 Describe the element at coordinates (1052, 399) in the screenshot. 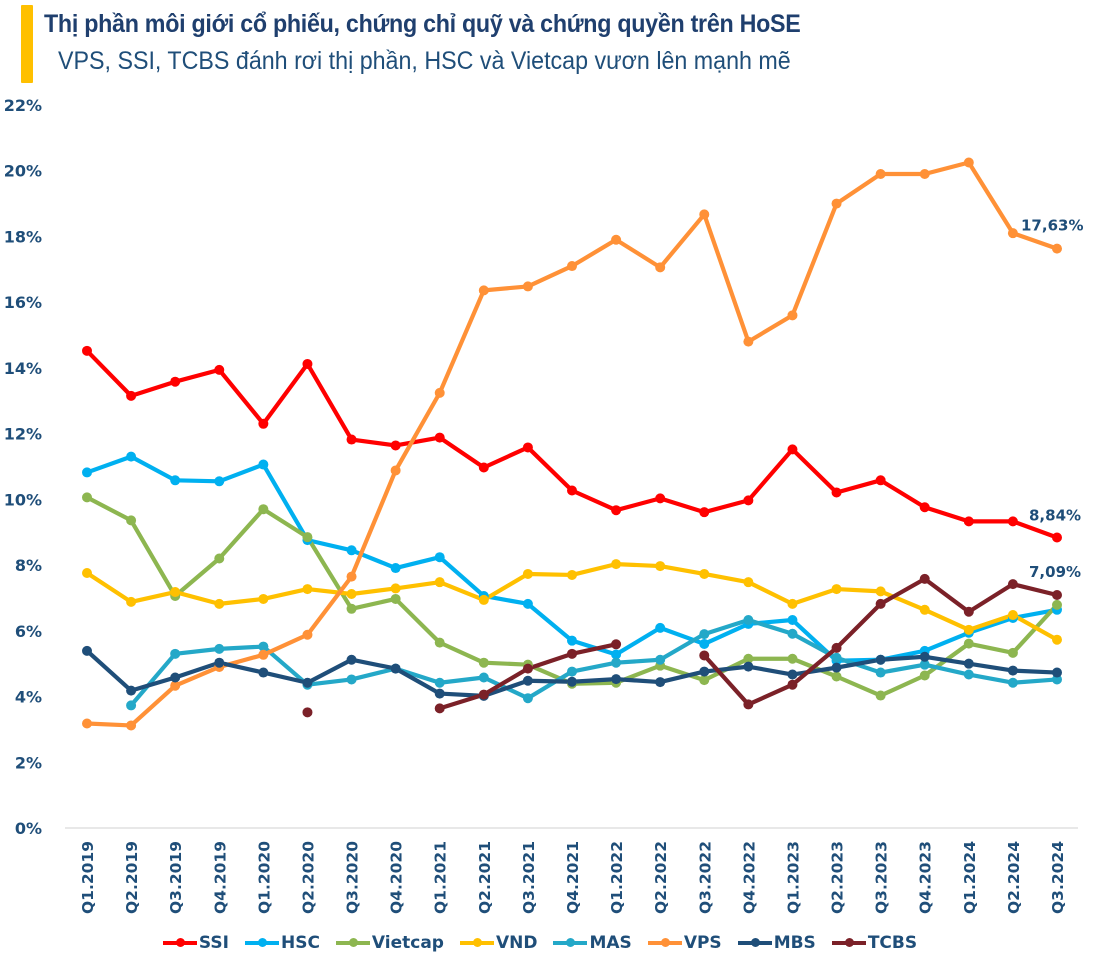

I see `data-labels: 17,63% 8,84% 7,09%` at that location.